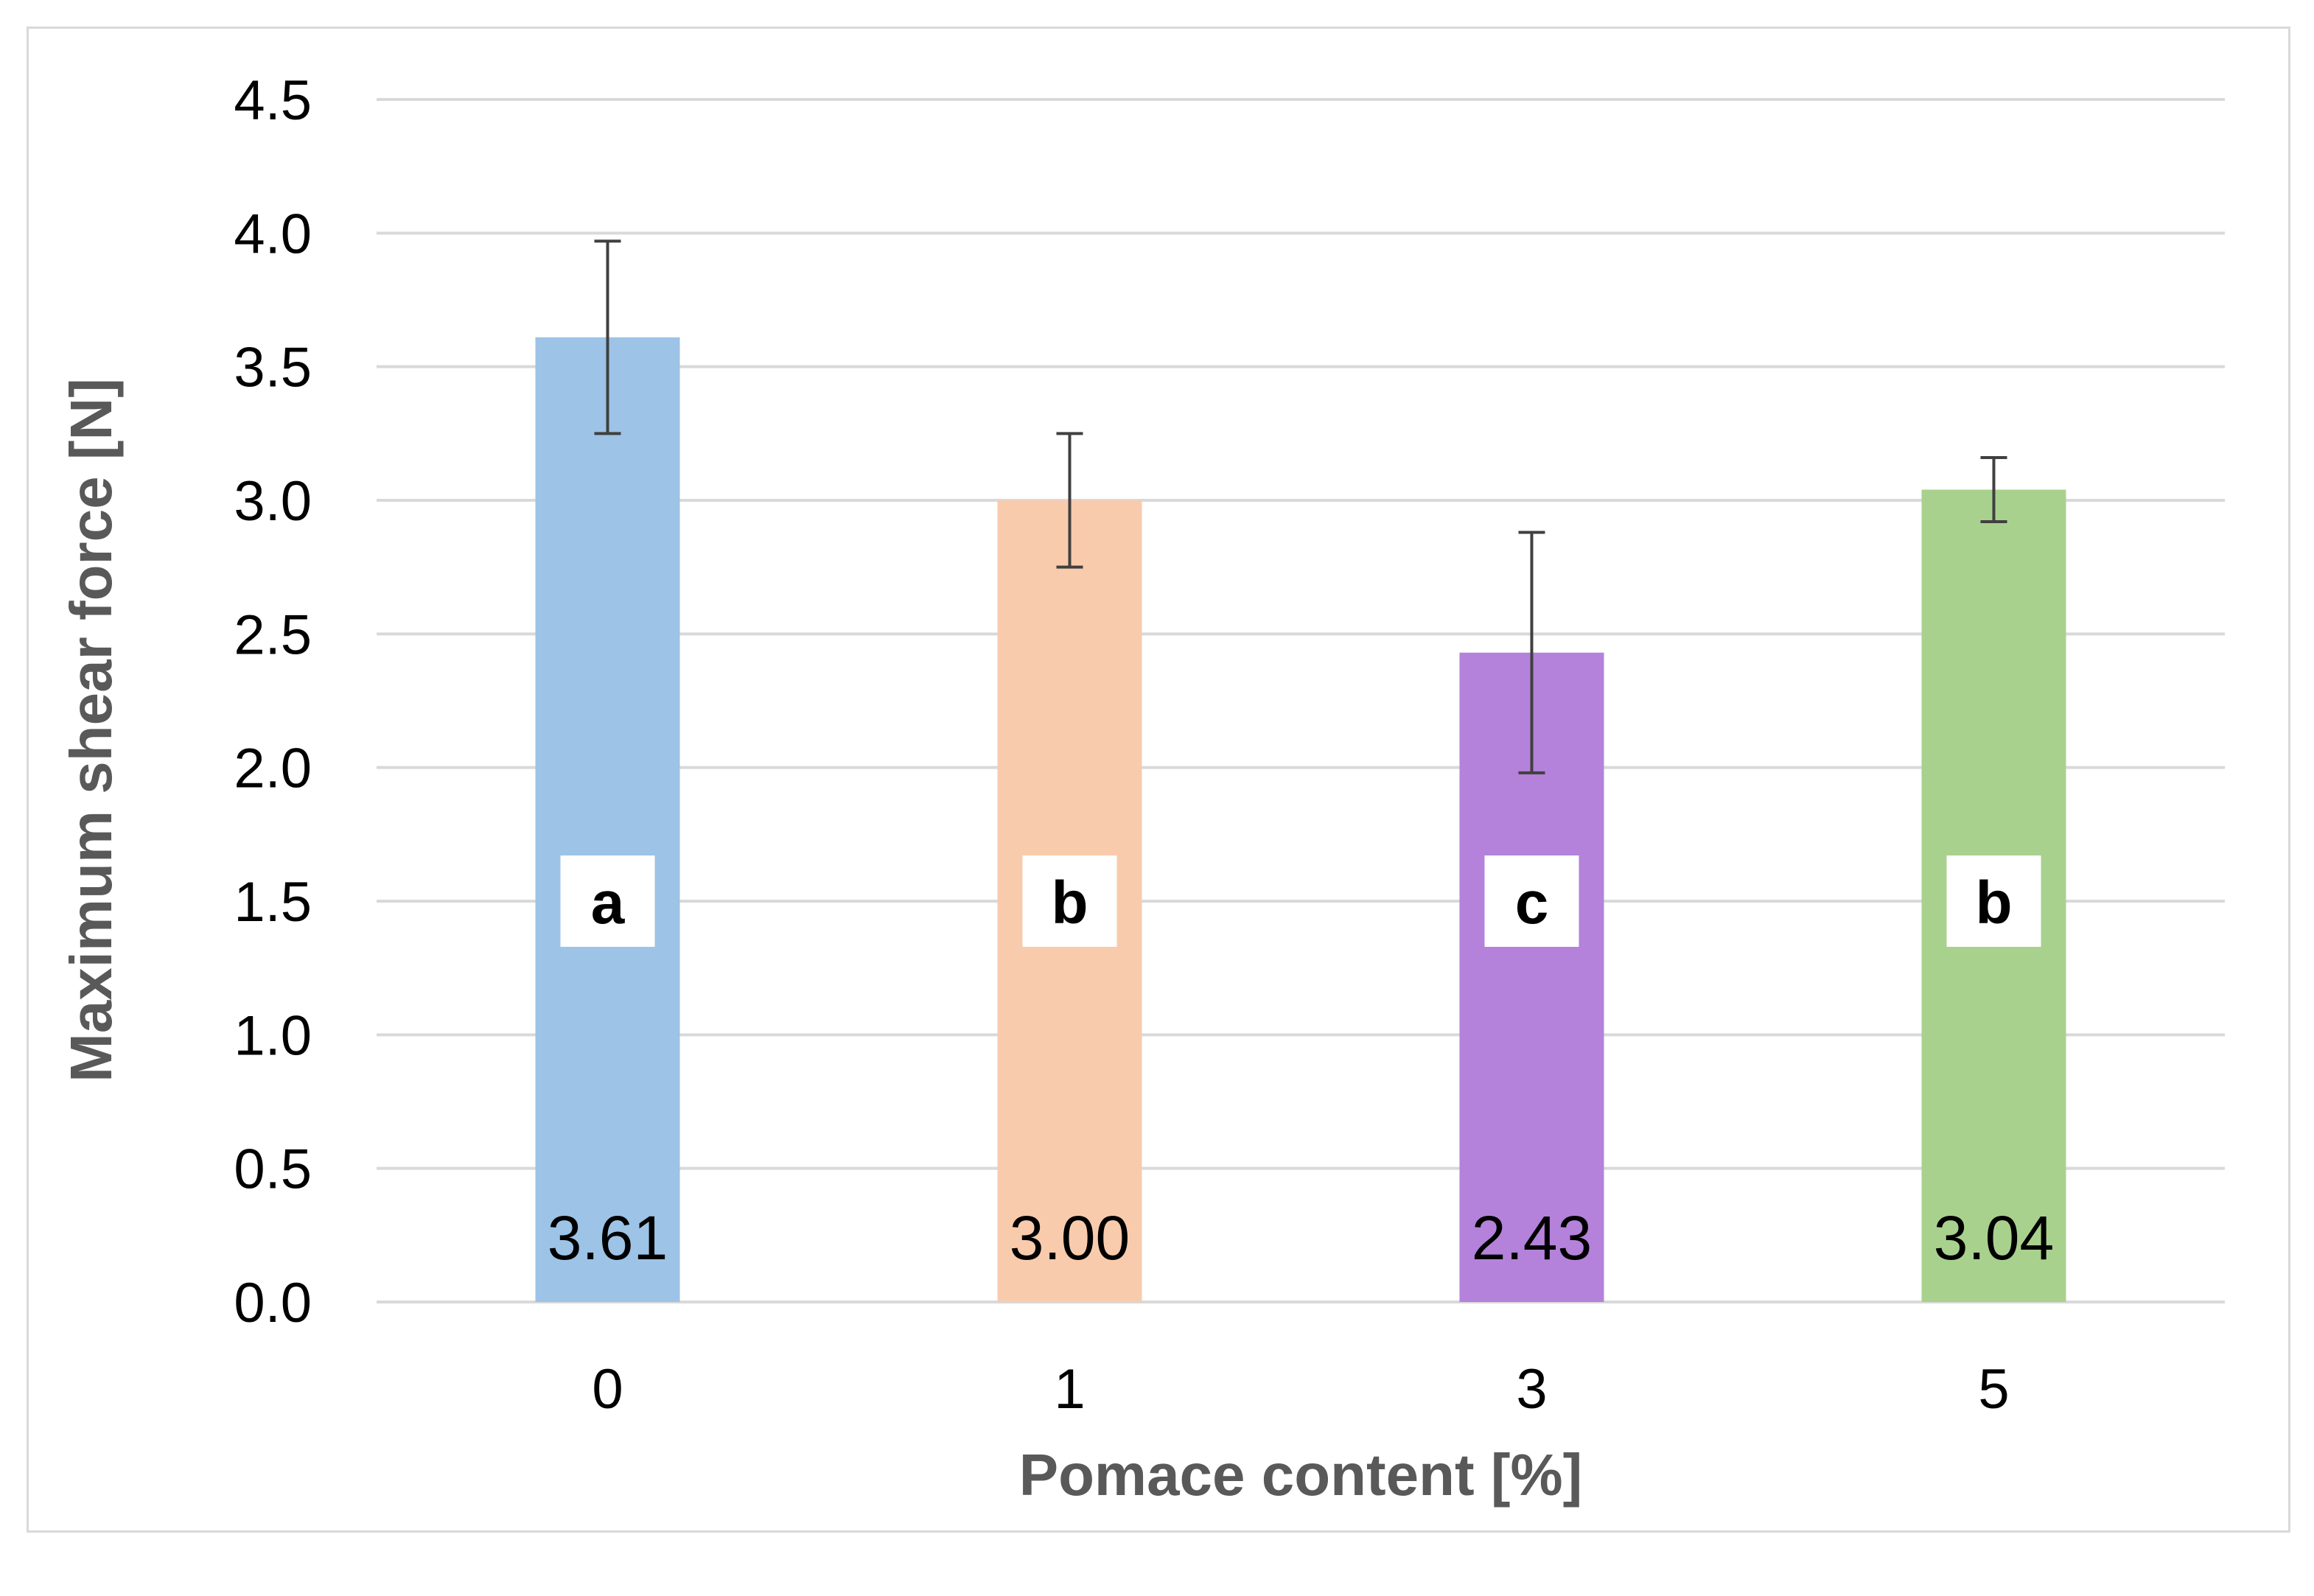 This screenshot has width=2314, height=1596. Describe the element at coordinates (273, 902) in the screenshot. I see `y-tick-label: 1.5` at that location.